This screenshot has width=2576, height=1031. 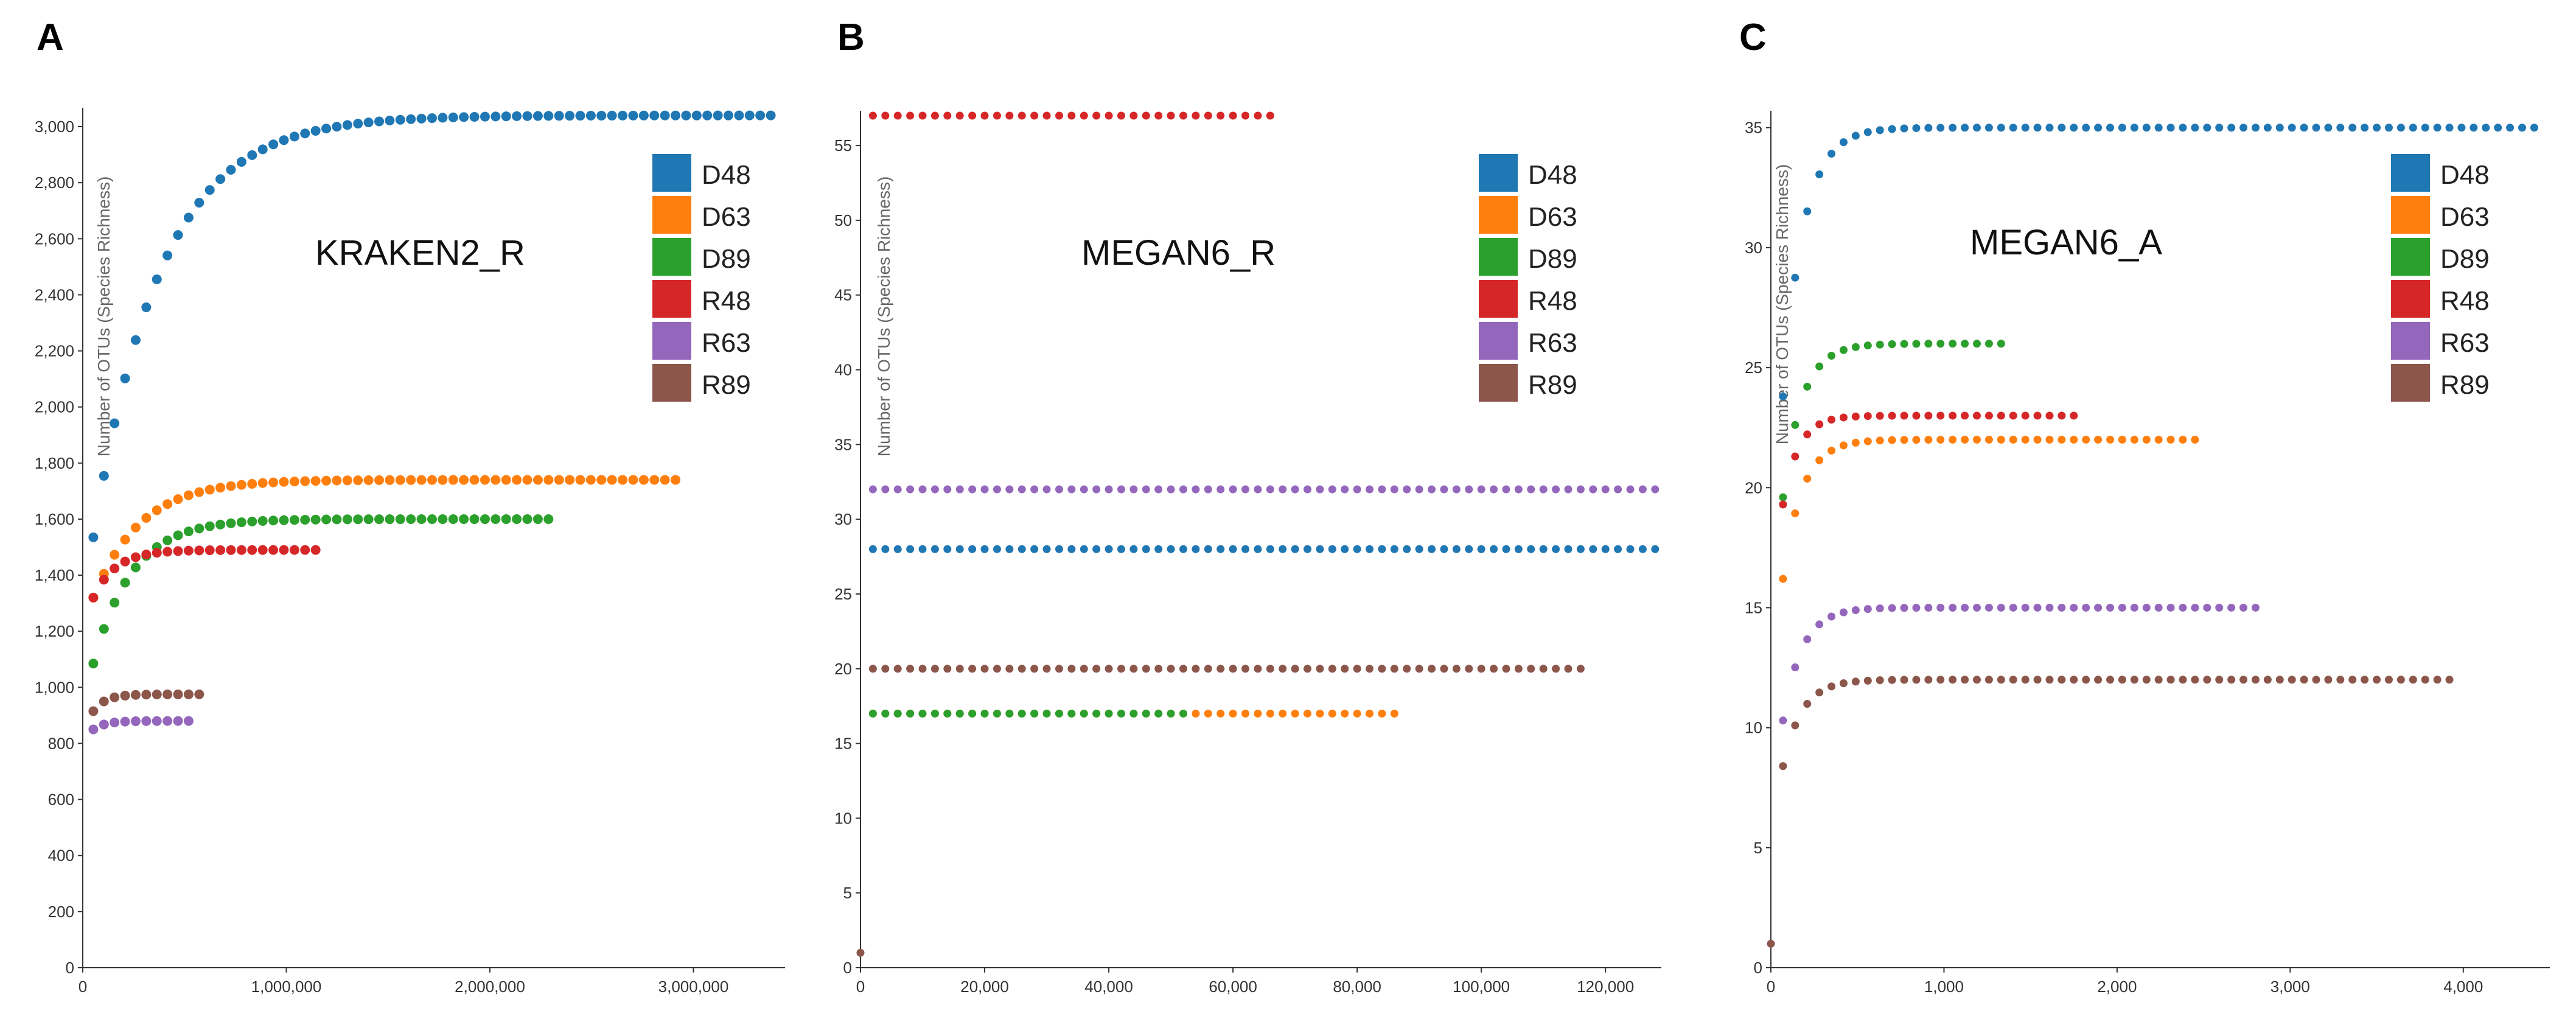 What do you see at coordinates (726, 259) in the screenshot?
I see `legend-label-d89: D89` at bounding box center [726, 259].